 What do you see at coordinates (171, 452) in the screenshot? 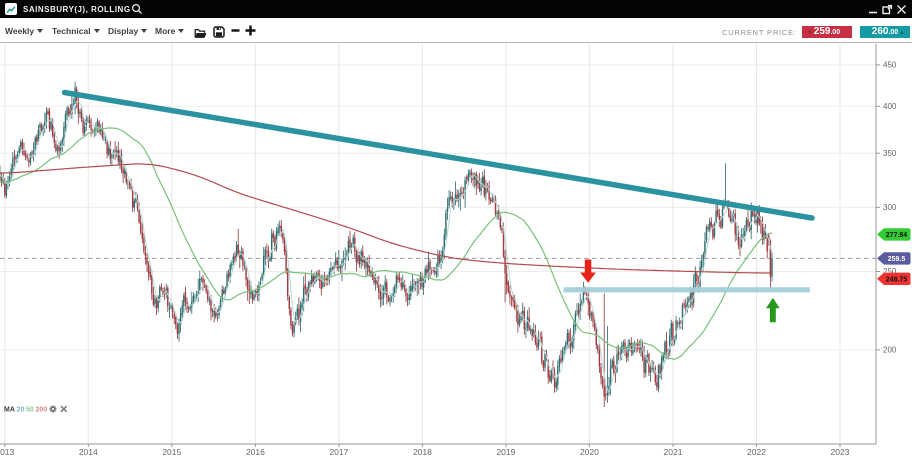
I see `svg-text: 2015` at bounding box center [171, 452].